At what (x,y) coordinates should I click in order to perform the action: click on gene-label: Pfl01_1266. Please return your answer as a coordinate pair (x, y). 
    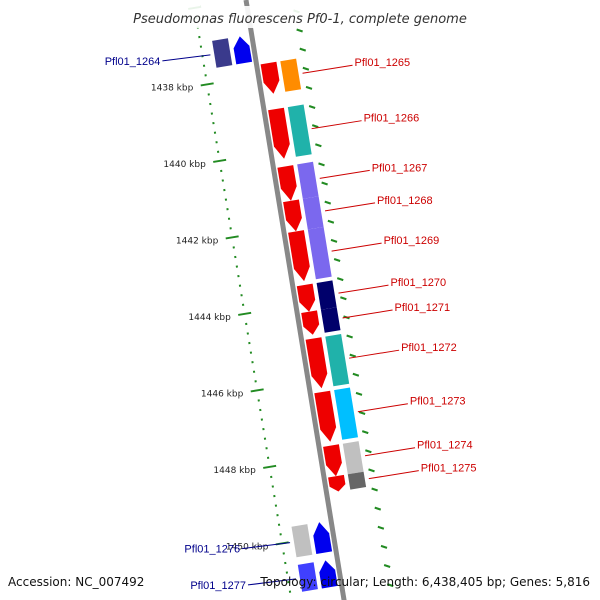
    Looking at the image, I should click on (392, 119).